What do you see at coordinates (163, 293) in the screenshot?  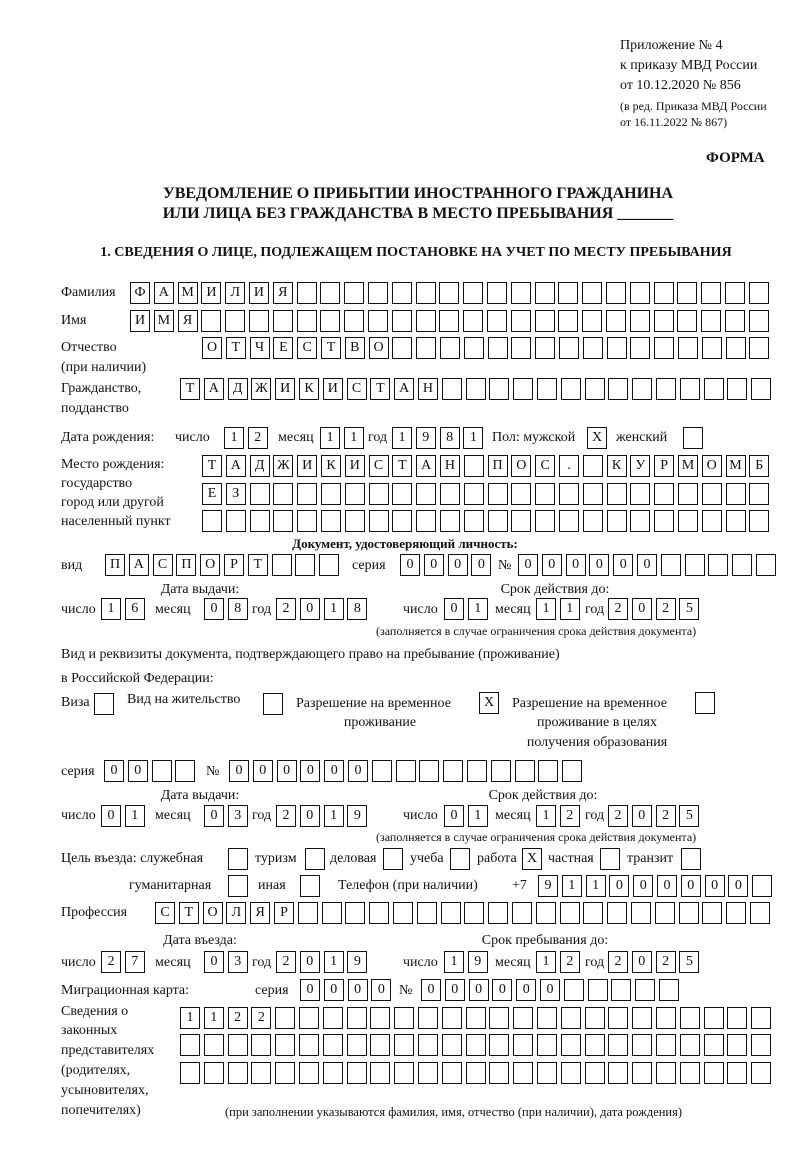 I see `char-cell: А` at bounding box center [163, 293].